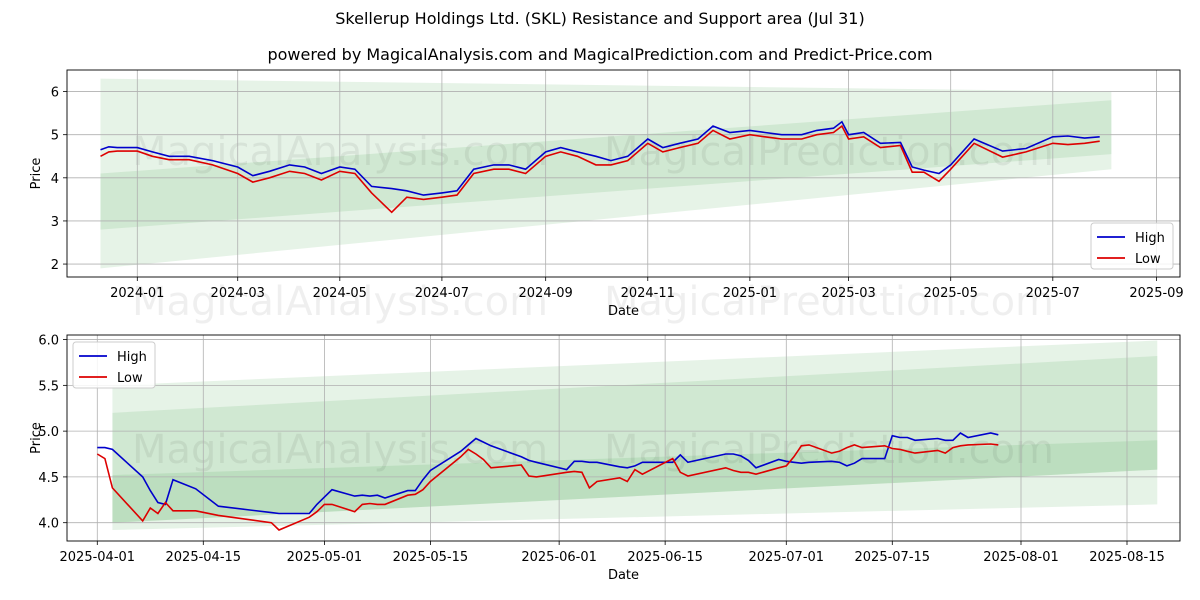 The height and width of the screenshot is (600, 1200). What do you see at coordinates (48, 341) in the screenshot?
I see `y-tick-label: 6.0` at bounding box center [48, 341].